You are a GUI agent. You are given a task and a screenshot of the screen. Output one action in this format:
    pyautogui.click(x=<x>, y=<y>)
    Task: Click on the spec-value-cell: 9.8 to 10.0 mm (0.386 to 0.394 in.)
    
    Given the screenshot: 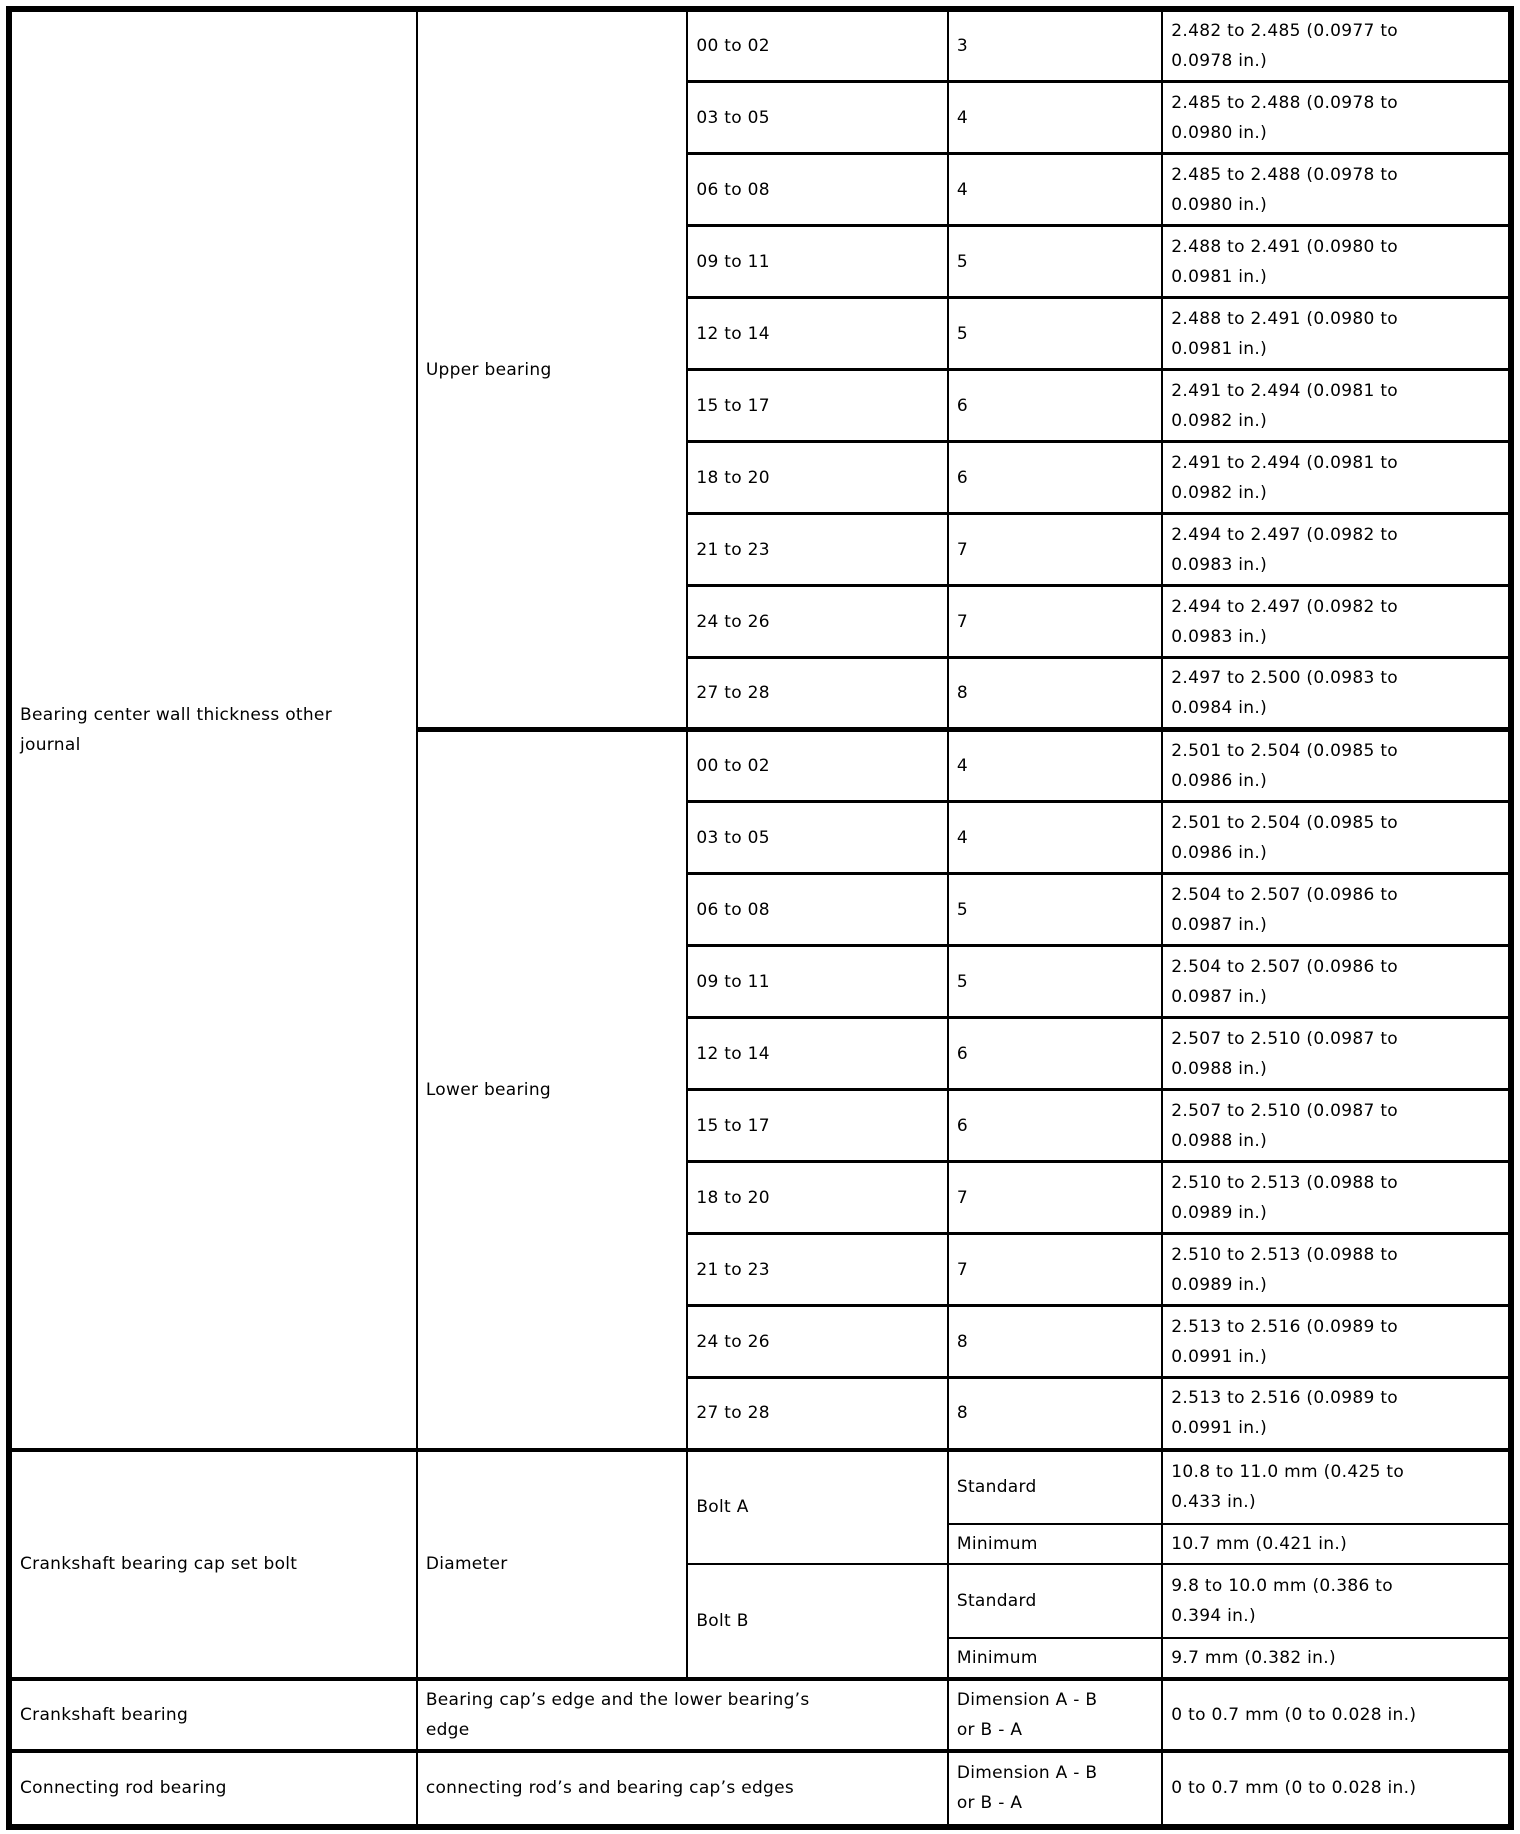 What is the action you would take?
    pyautogui.click(x=1336, y=1600)
    